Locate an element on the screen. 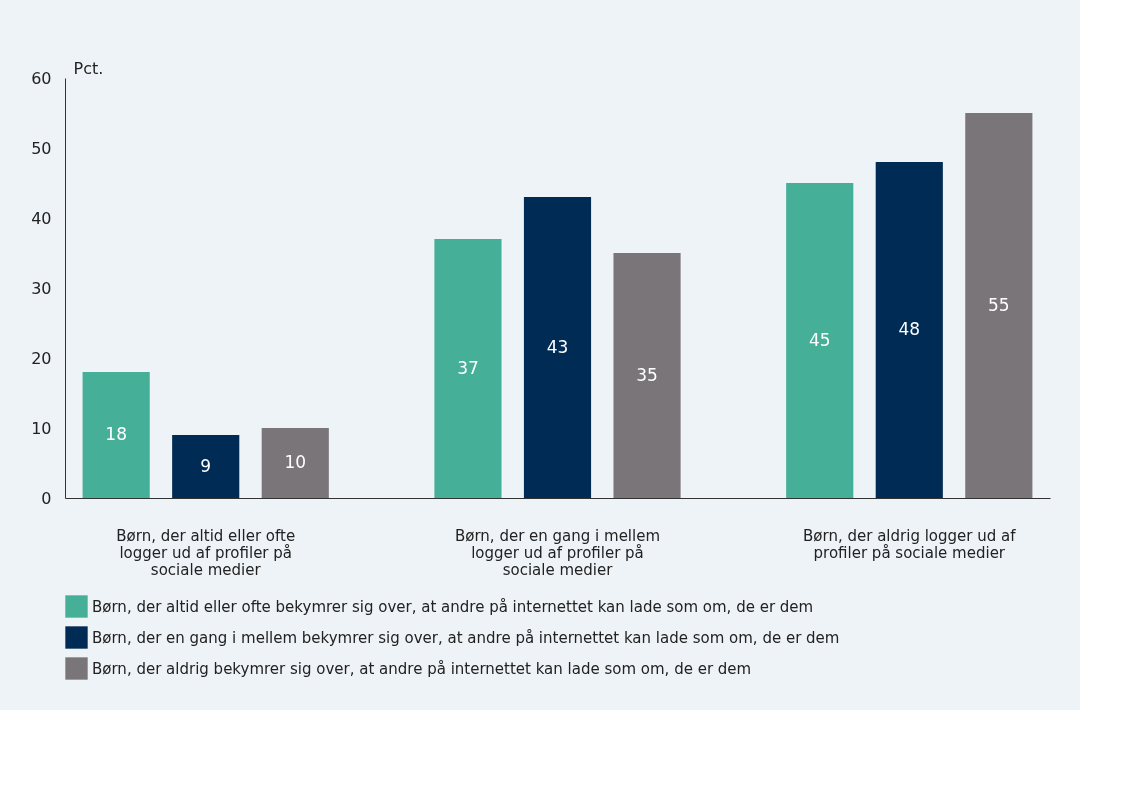  x-tick-label: Børn, der aldrig logger ud af profiler på sociale medier is located at coordinates (910, 544).